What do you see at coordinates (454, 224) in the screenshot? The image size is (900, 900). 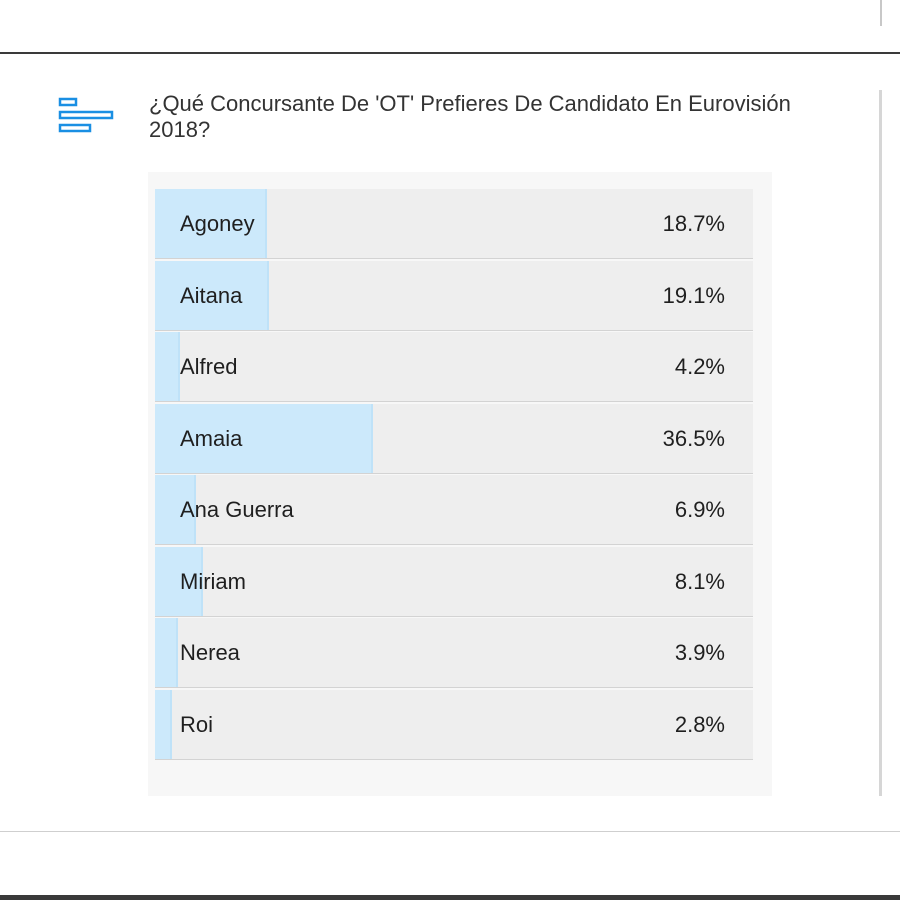 I see `poll-option-row: Agoney 18.7%` at bounding box center [454, 224].